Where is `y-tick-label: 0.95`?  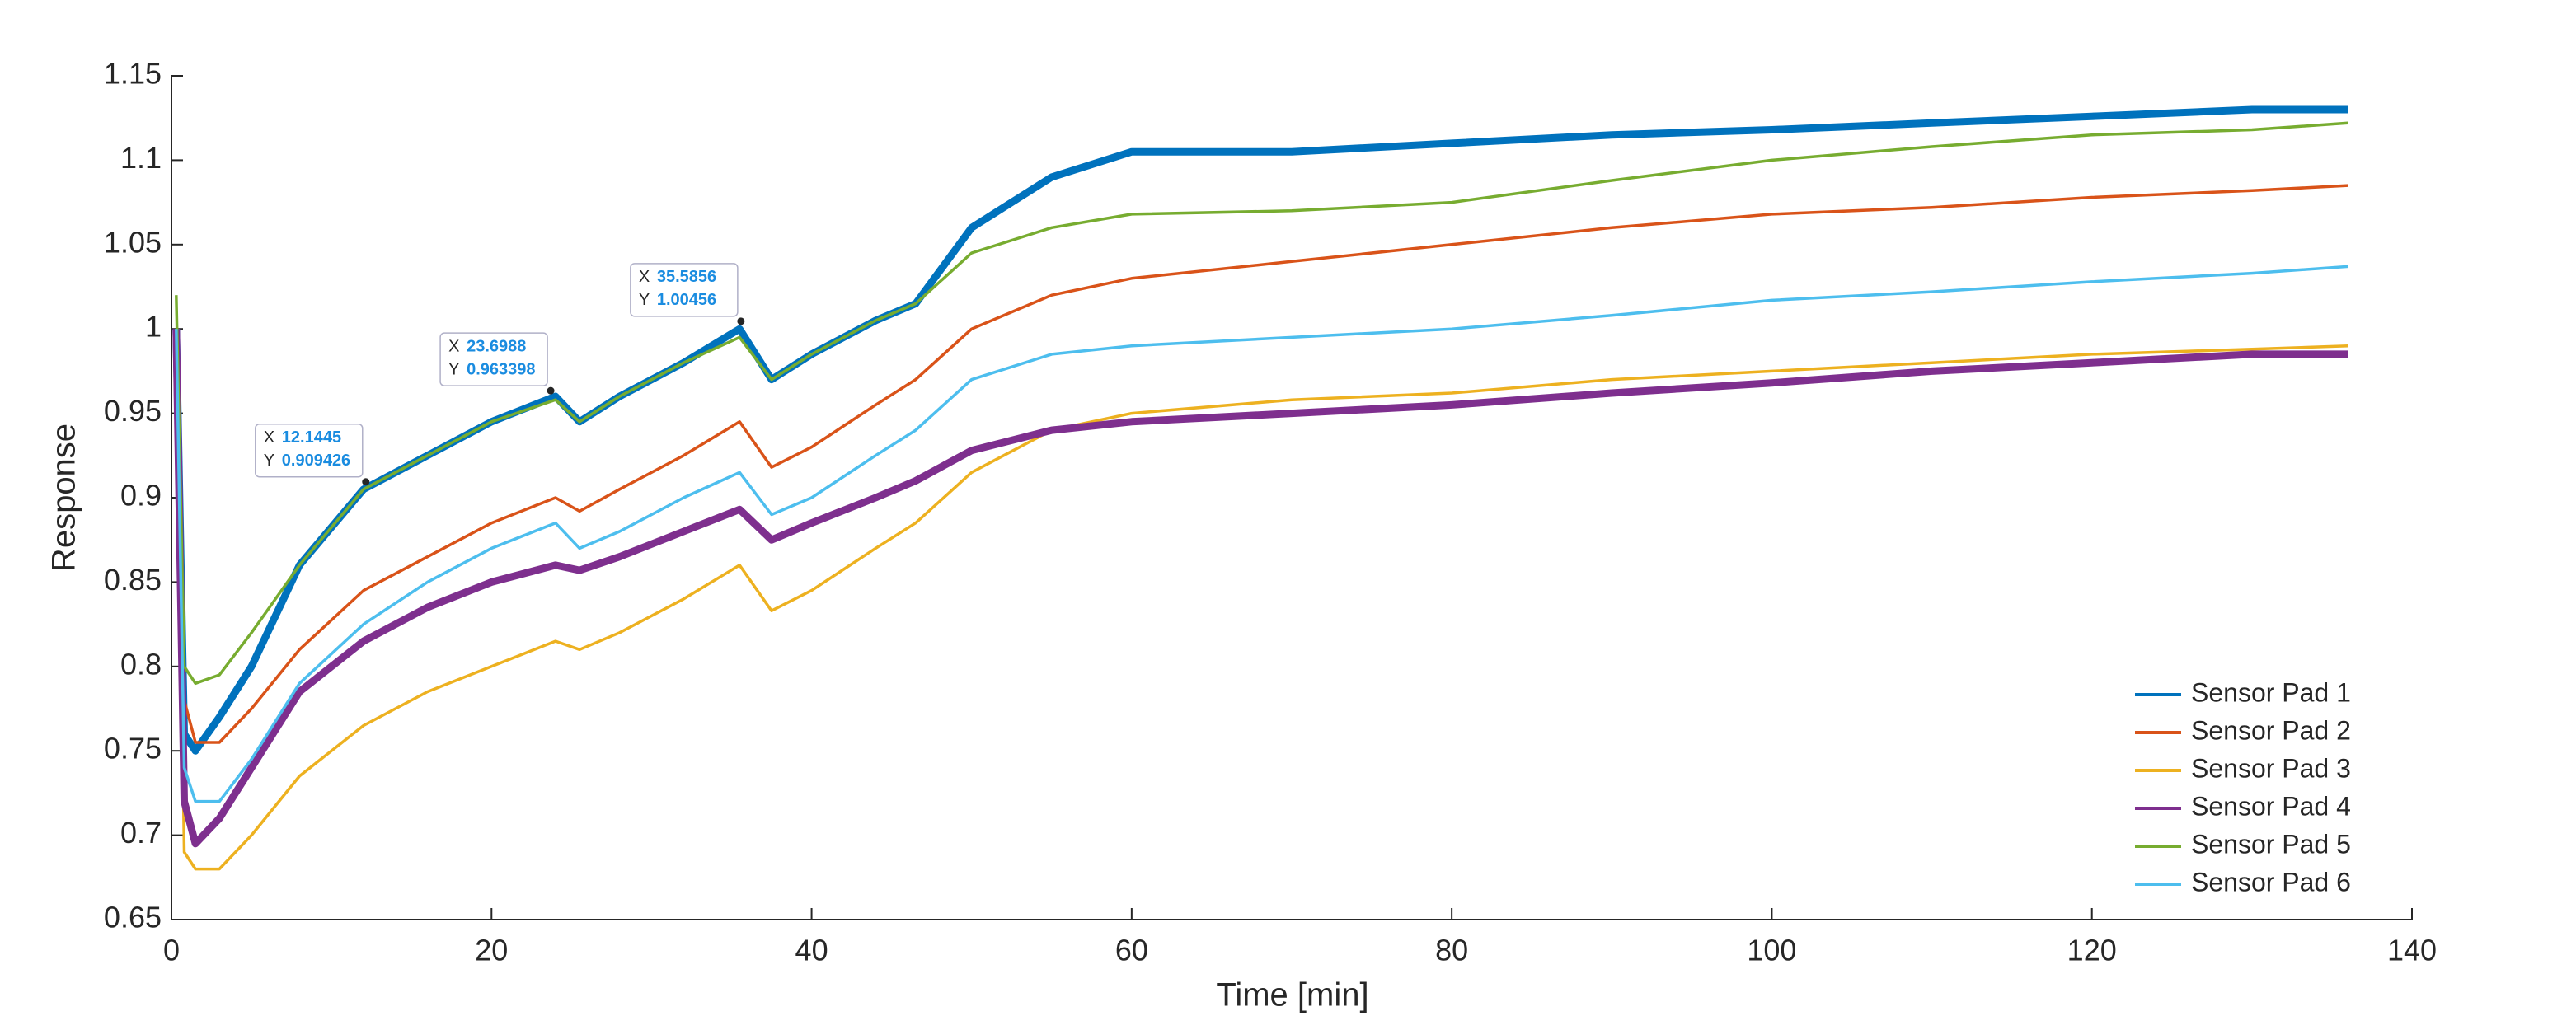 y-tick-label: 0.95 is located at coordinates (133, 411).